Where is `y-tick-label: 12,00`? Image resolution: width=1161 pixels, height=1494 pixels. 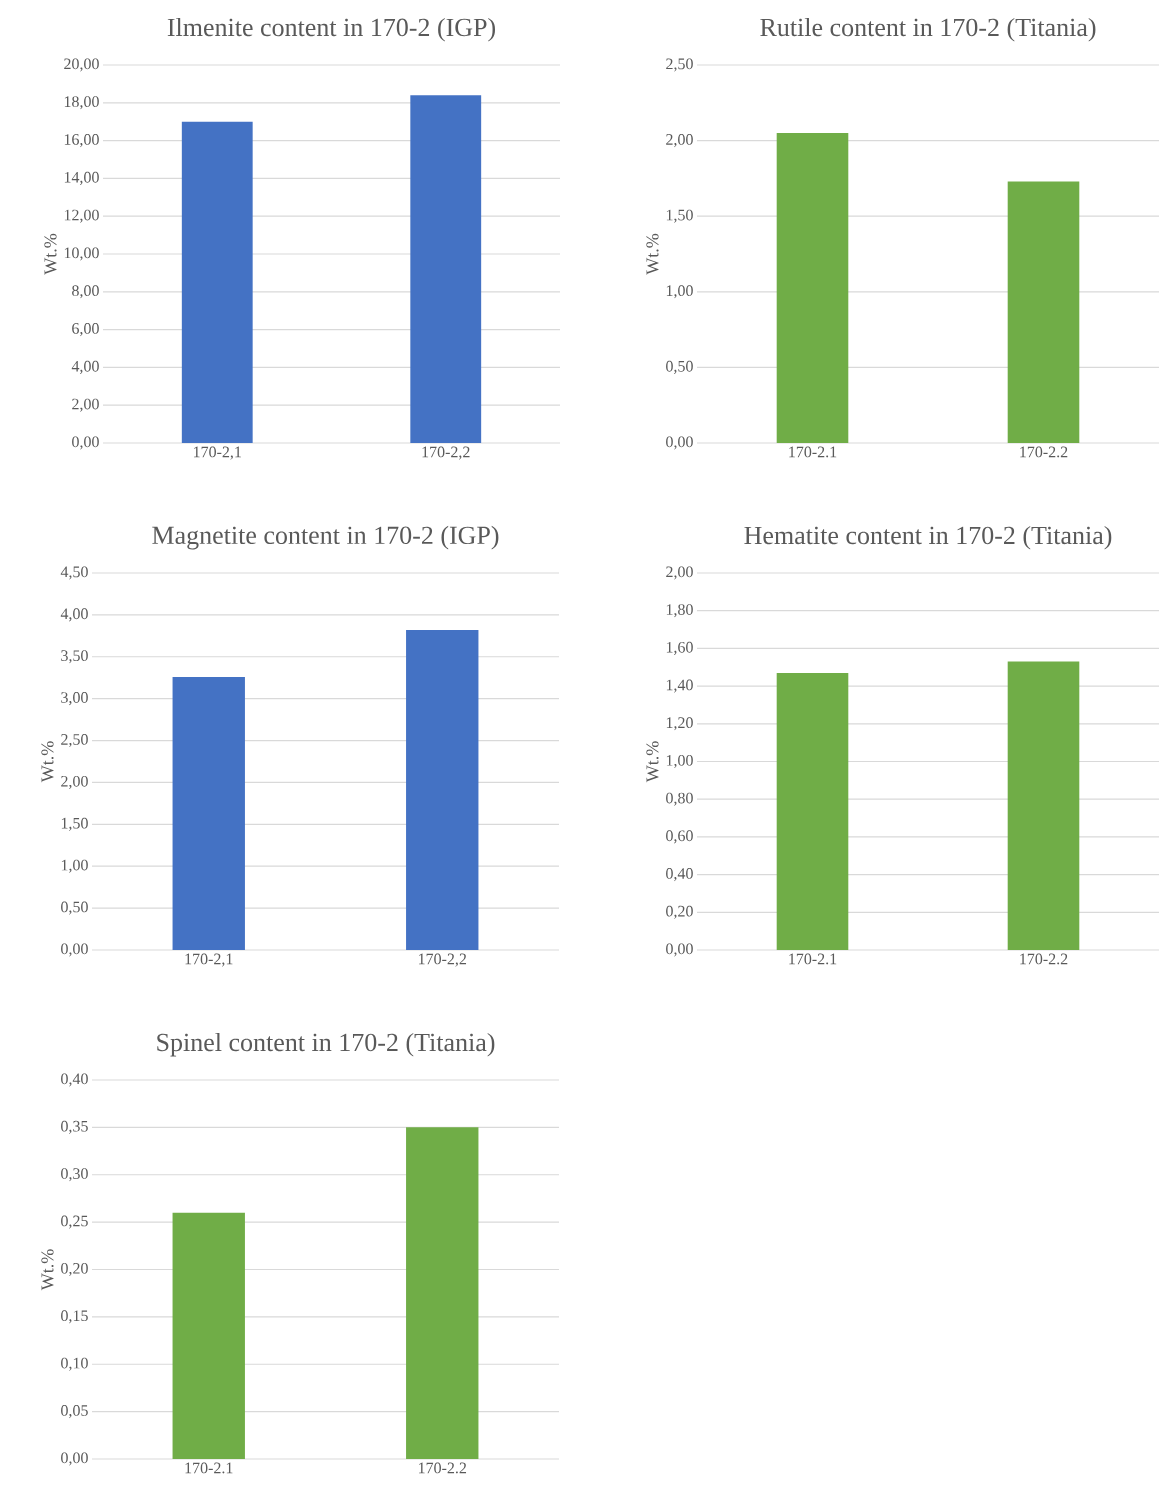
y-tick-label: 12,00 is located at coordinates (81, 216).